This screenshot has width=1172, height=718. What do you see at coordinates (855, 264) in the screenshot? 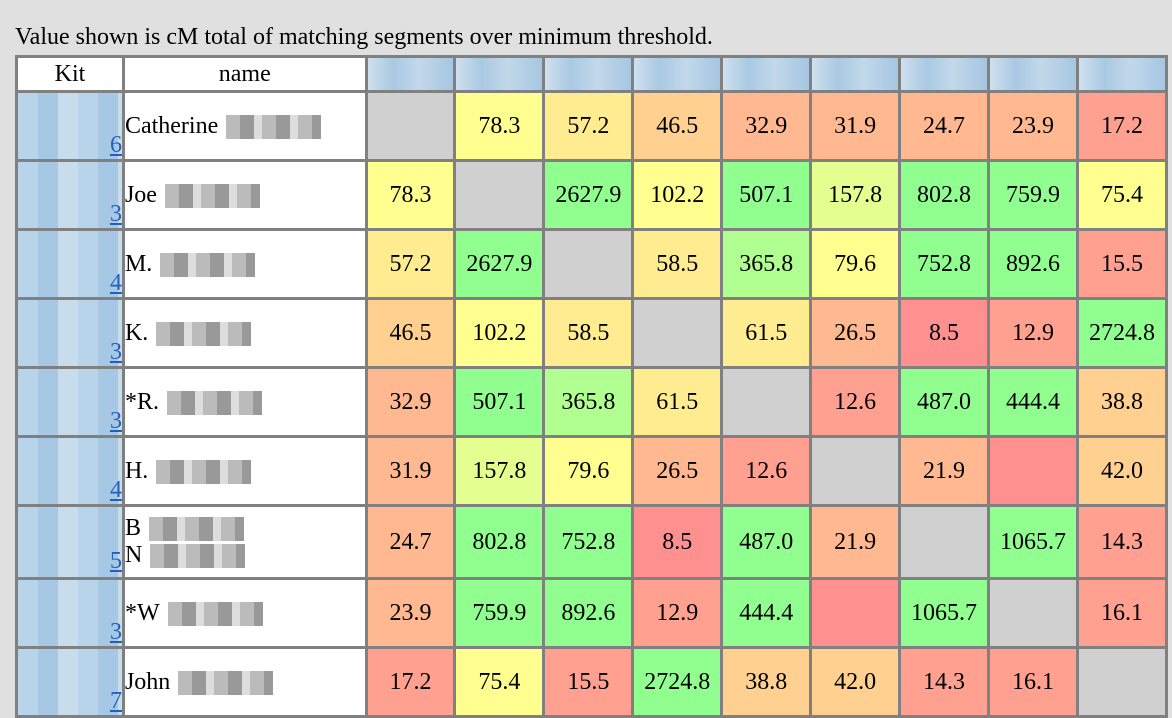
I see `match-value-cell: 79.6` at bounding box center [855, 264].